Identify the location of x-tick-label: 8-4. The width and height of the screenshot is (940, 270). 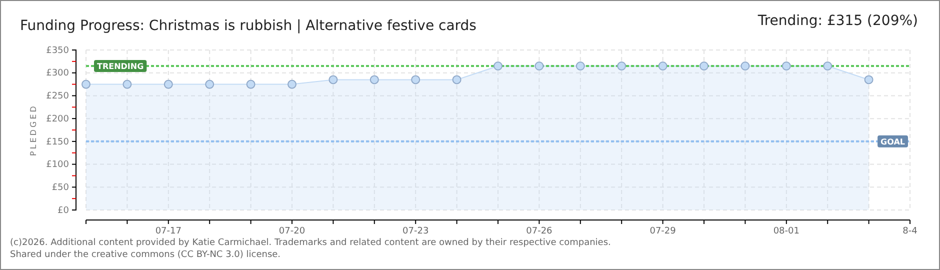
(910, 231).